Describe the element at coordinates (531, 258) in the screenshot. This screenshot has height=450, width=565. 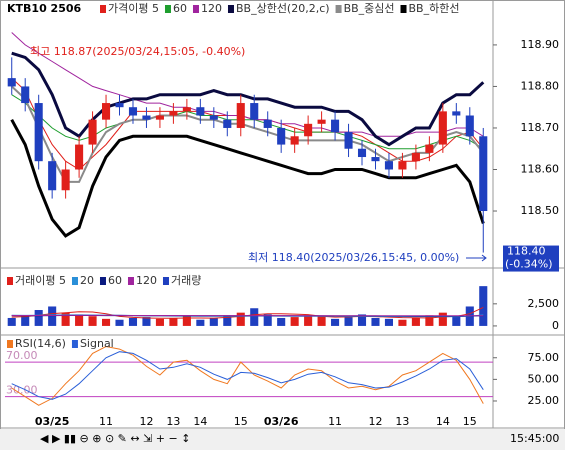
I see `last-price-box` at that location.